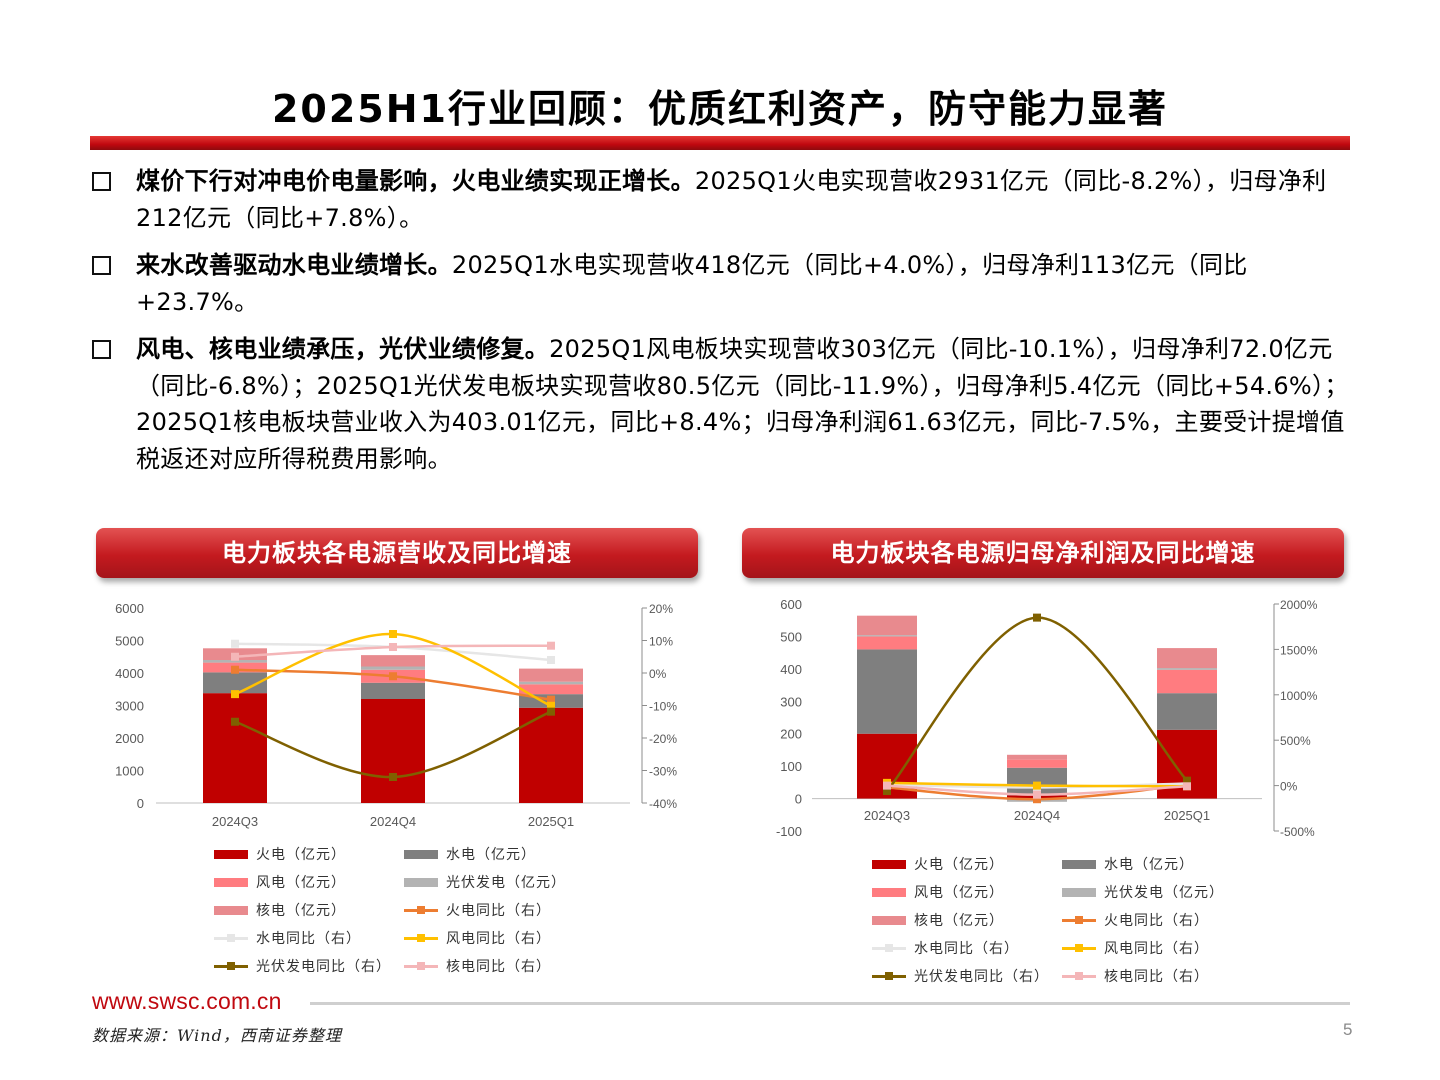 Image resolution: width=1440 pixels, height=1080 pixels. What do you see at coordinates (791, 636) in the screenshot?
I see `y-tick-label: 500` at bounding box center [791, 636].